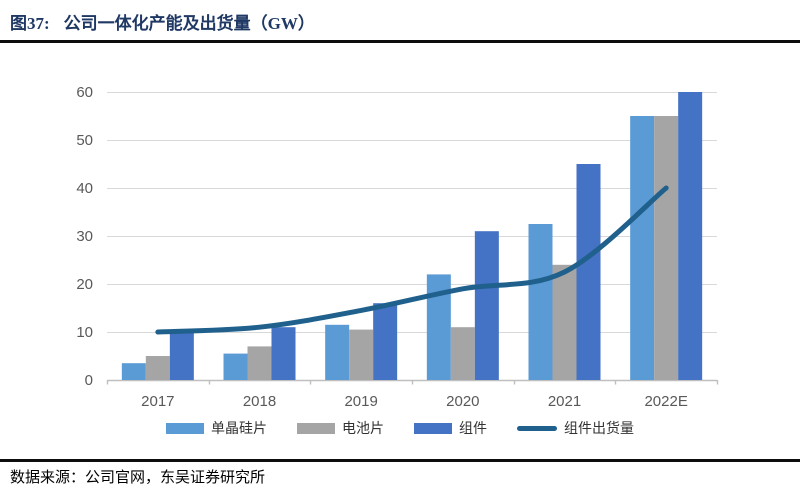 This screenshot has height=498, width=800. Describe the element at coordinates (84, 92) in the screenshot. I see `y-tick-label: 60` at that location.